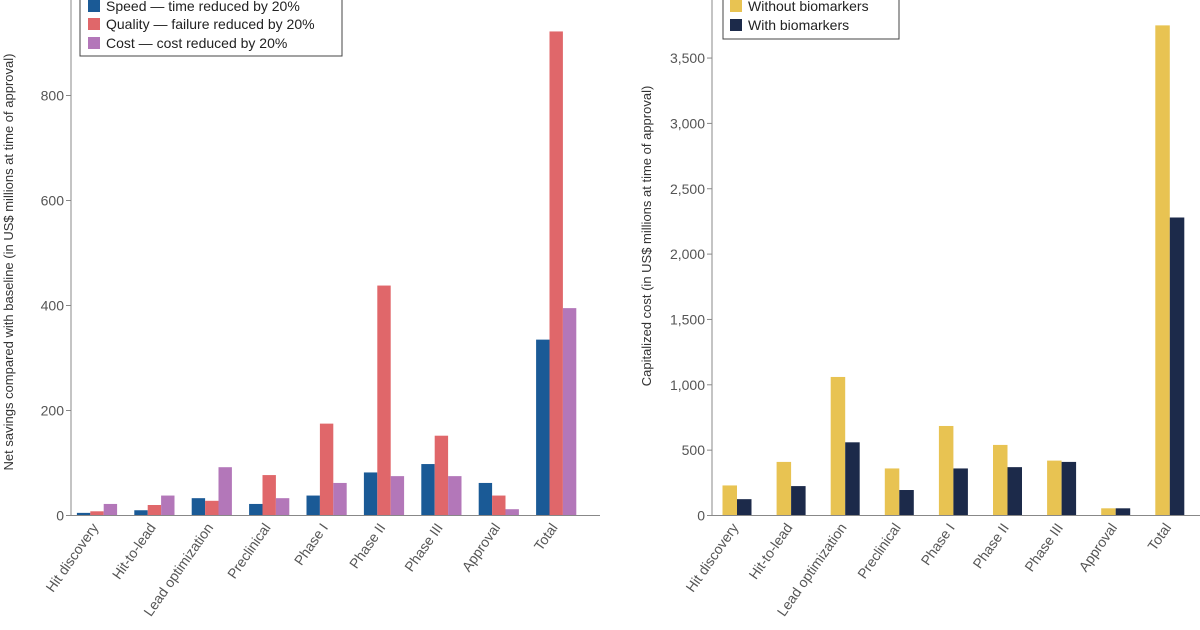  What do you see at coordinates (687, 385) in the screenshot?
I see `cost-y-tick-label: 1,000` at bounding box center [687, 385].